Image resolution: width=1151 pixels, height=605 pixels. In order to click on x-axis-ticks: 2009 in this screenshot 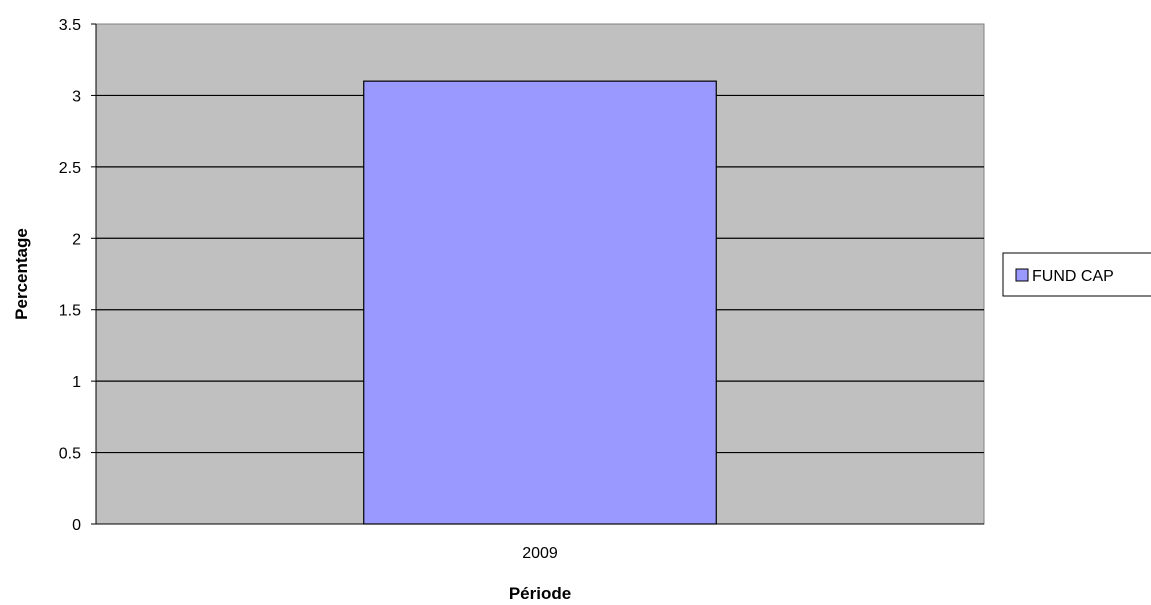, I will do `click(540, 553)`.